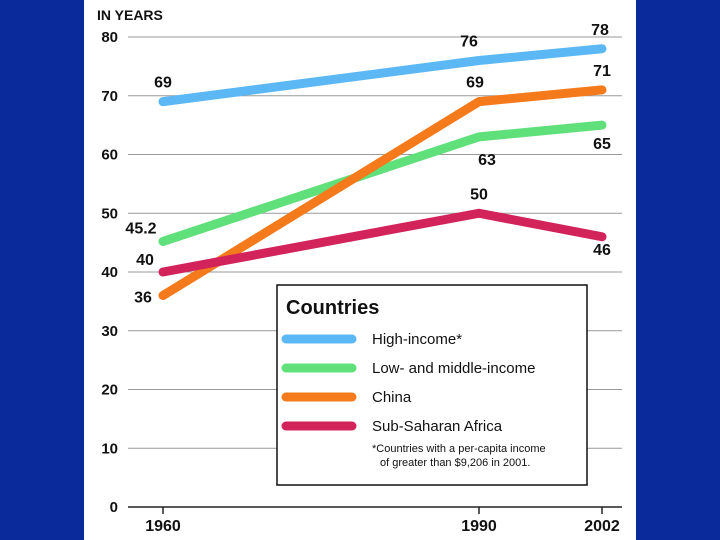 Image resolution: width=720 pixels, height=540 pixels. Describe the element at coordinates (469, 42) in the screenshot. I see `data-label: 76` at that location.